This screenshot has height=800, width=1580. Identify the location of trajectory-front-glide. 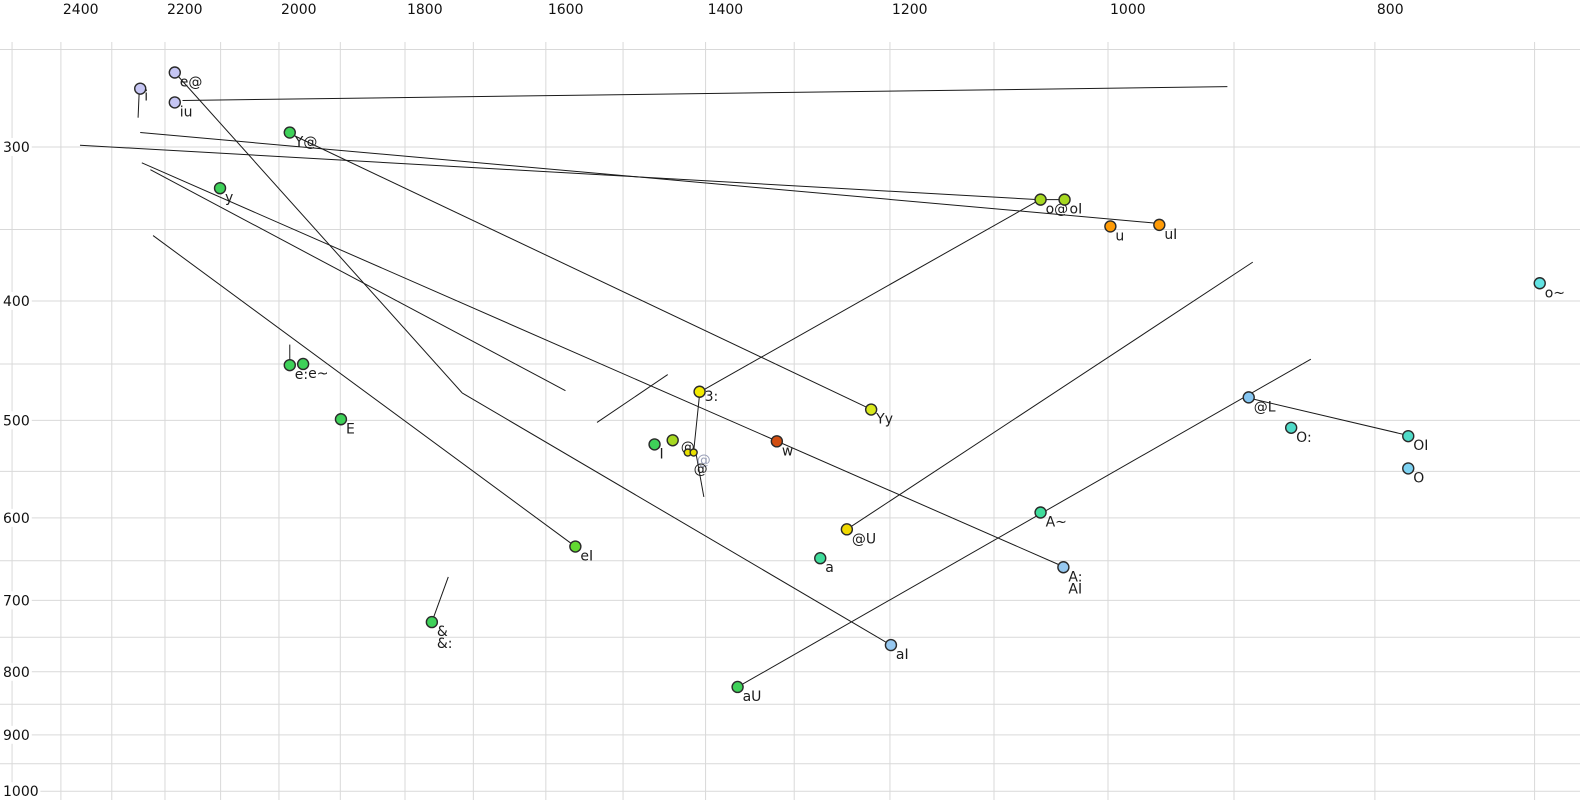
(358, 280).